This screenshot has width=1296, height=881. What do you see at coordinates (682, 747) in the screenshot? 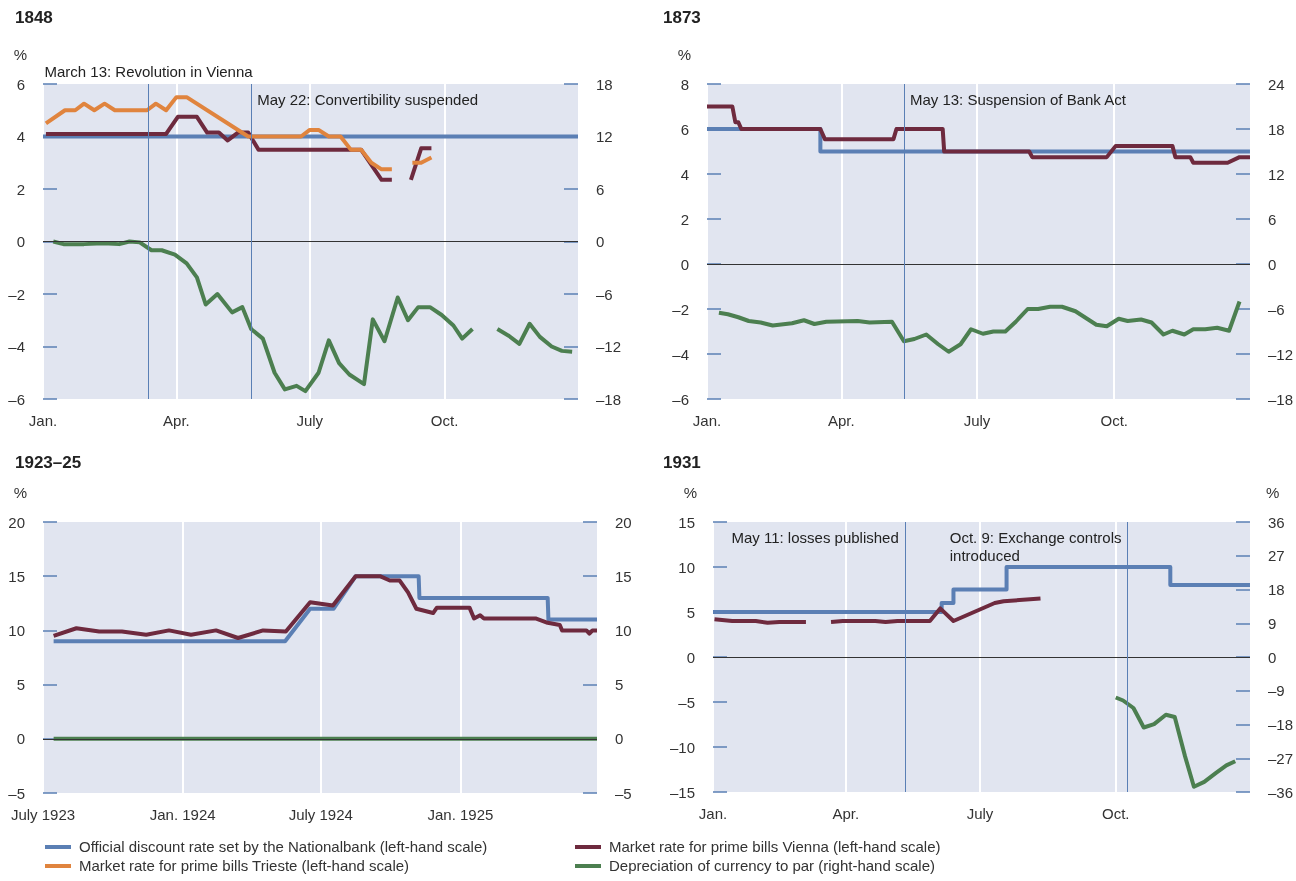
I see `y-tick-label: –10` at bounding box center [682, 747].